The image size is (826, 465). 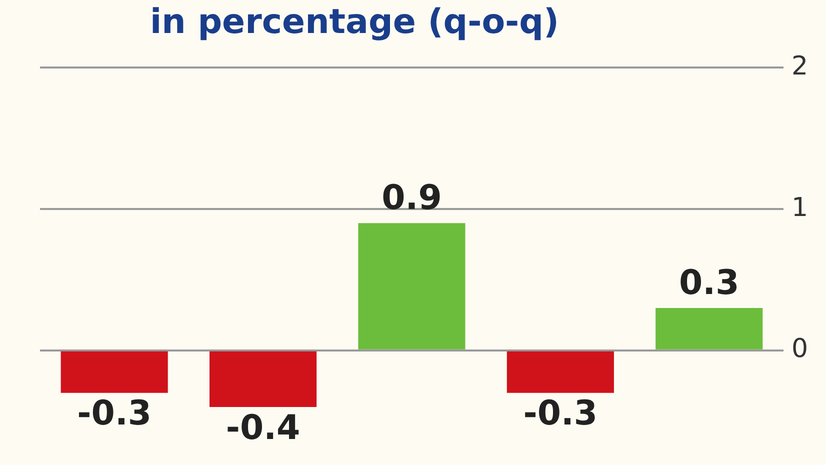 I want to click on y-tick-label: 1, so click(x=799, y=207).